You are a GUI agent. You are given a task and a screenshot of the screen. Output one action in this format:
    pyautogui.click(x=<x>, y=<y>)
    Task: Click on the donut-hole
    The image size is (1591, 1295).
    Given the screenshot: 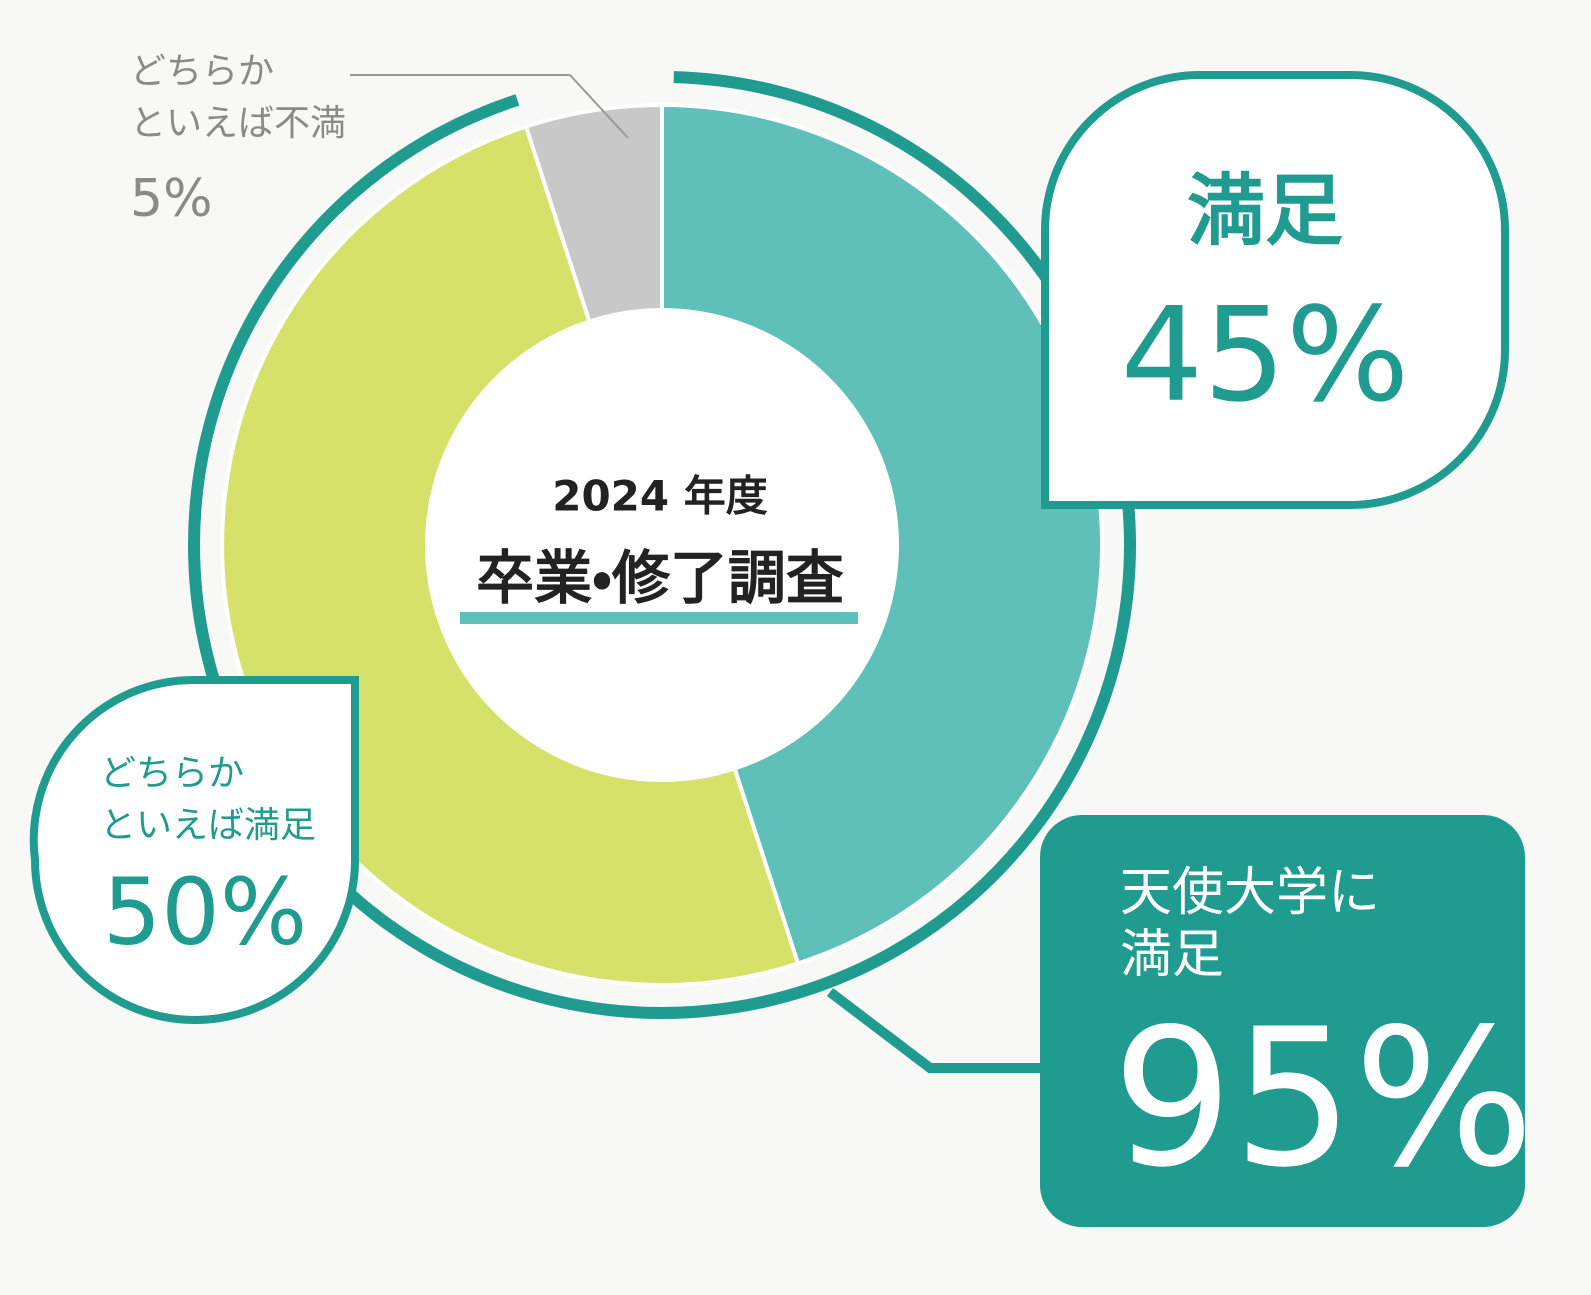 What is the action you would take?
    pyautogui.click(x=662, y=545)
    